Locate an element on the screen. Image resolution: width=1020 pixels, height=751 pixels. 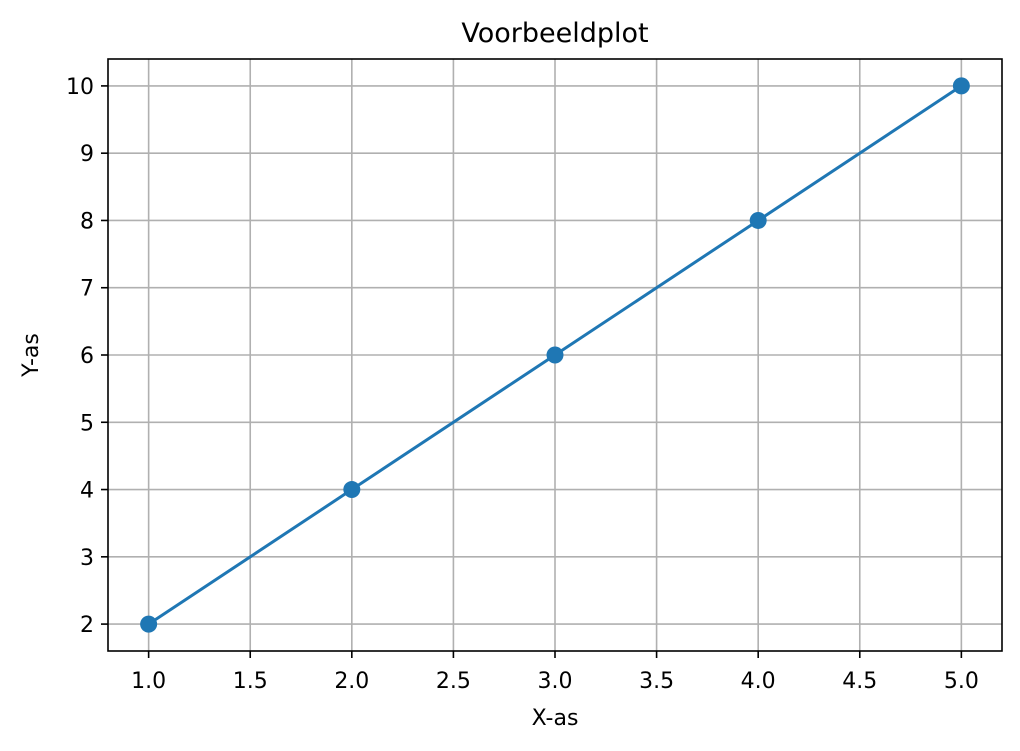
y-axis-ticks: 2 3 4 5 6 7 8 9 10 is located at coordinates (87, 356).